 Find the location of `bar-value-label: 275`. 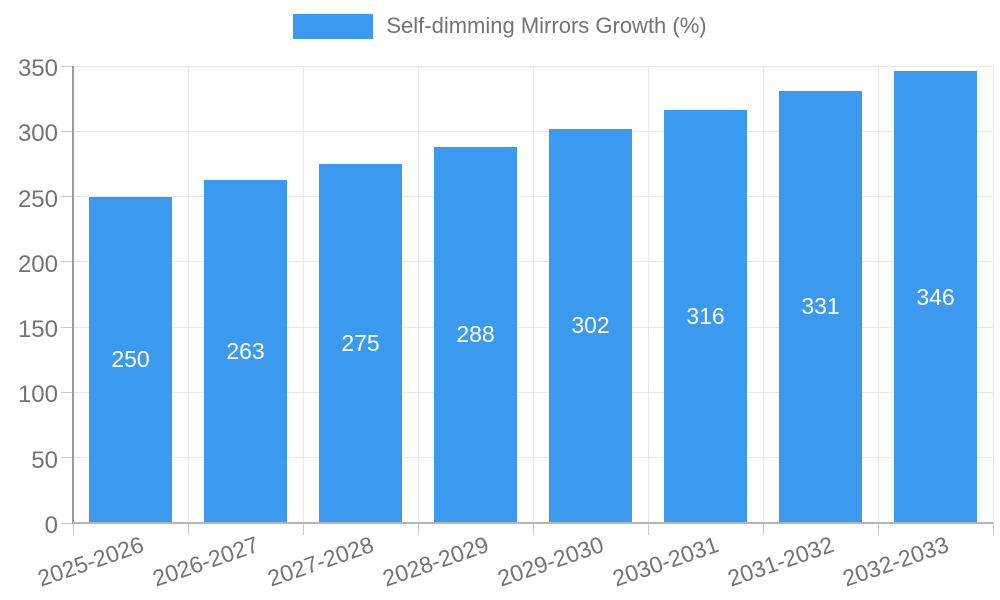

bar-value-label: 275 is located at coordinates (360, 342).